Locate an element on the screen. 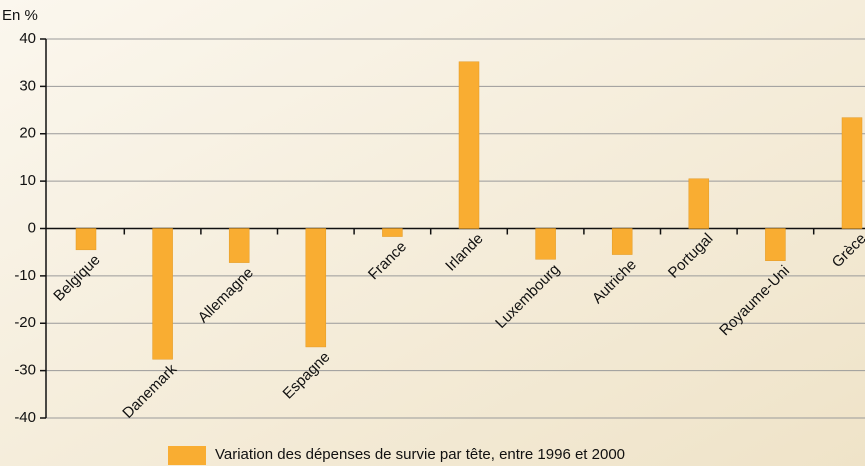 Image resolution: width=865 pixels, height=466 pixels. y-tick-label: 0 is located at coordinates (32, 227).